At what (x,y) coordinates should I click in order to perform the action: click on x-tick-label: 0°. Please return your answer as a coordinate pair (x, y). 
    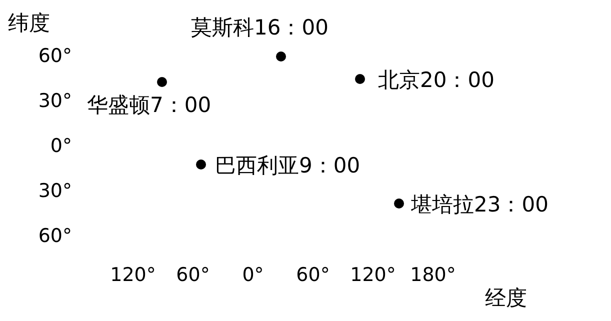
    Looking at the image, I should click on (253, 275).